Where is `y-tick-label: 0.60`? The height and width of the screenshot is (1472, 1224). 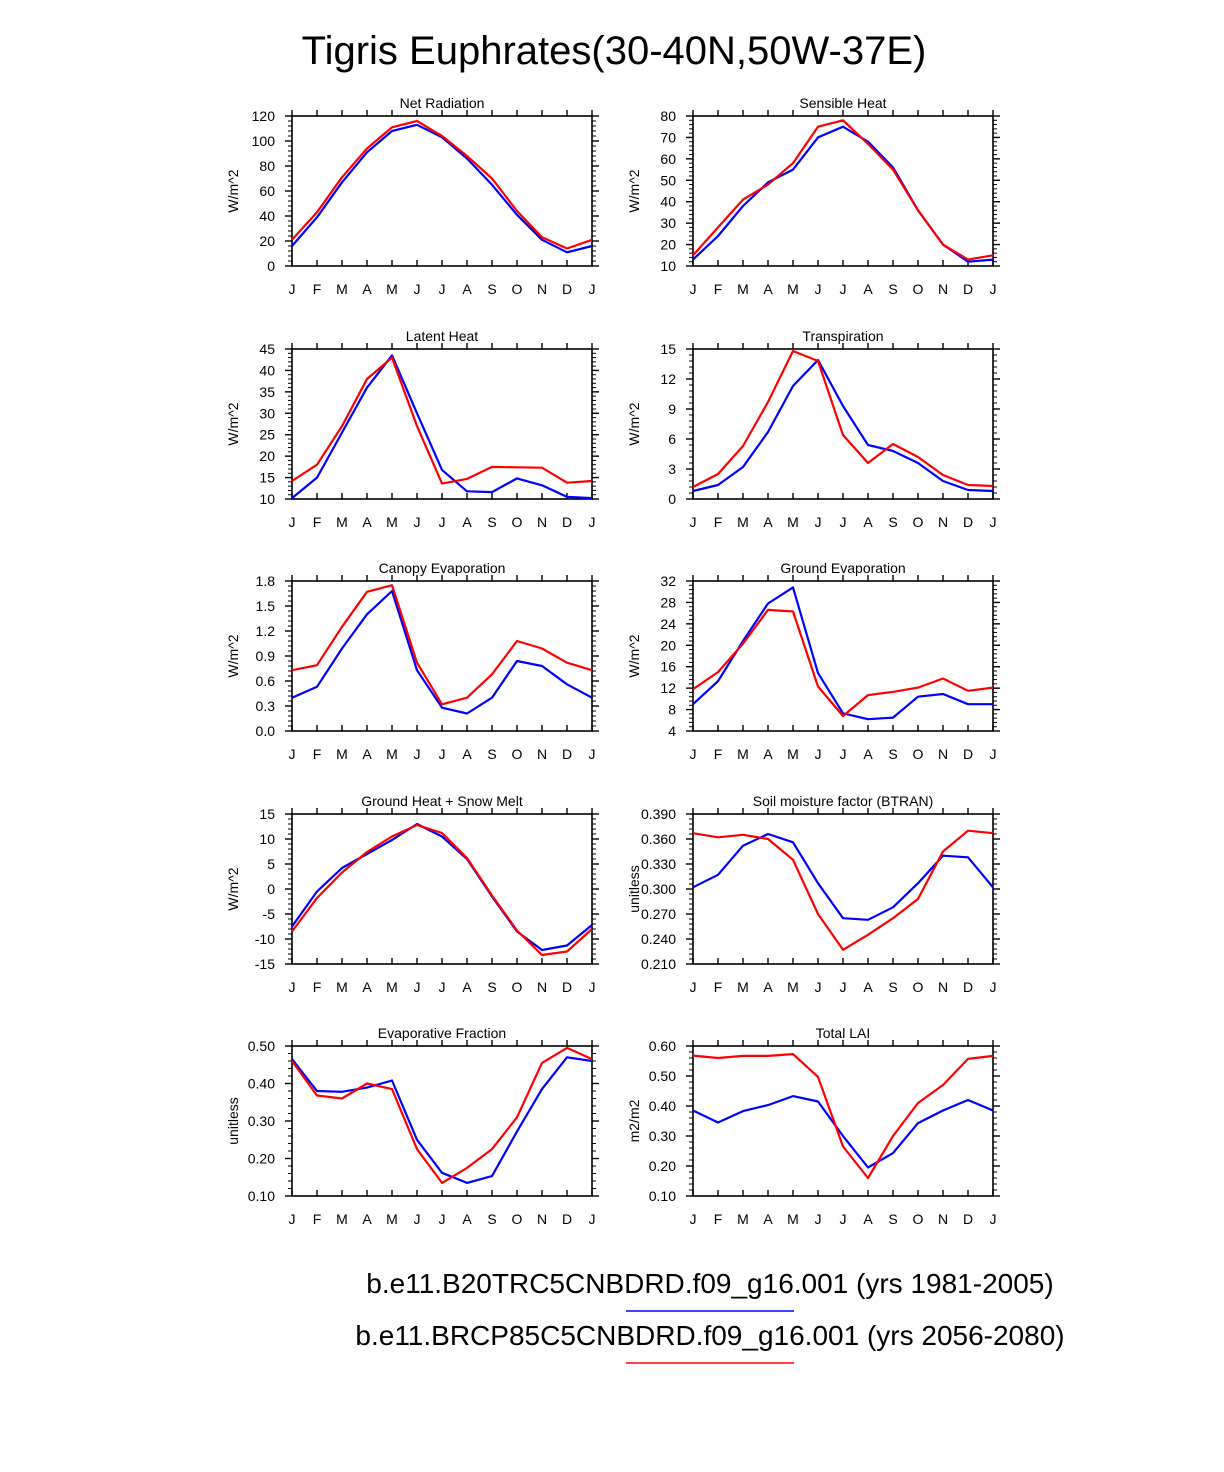 y-tick-label: 0.60 is located at coordinates (662, 1046).